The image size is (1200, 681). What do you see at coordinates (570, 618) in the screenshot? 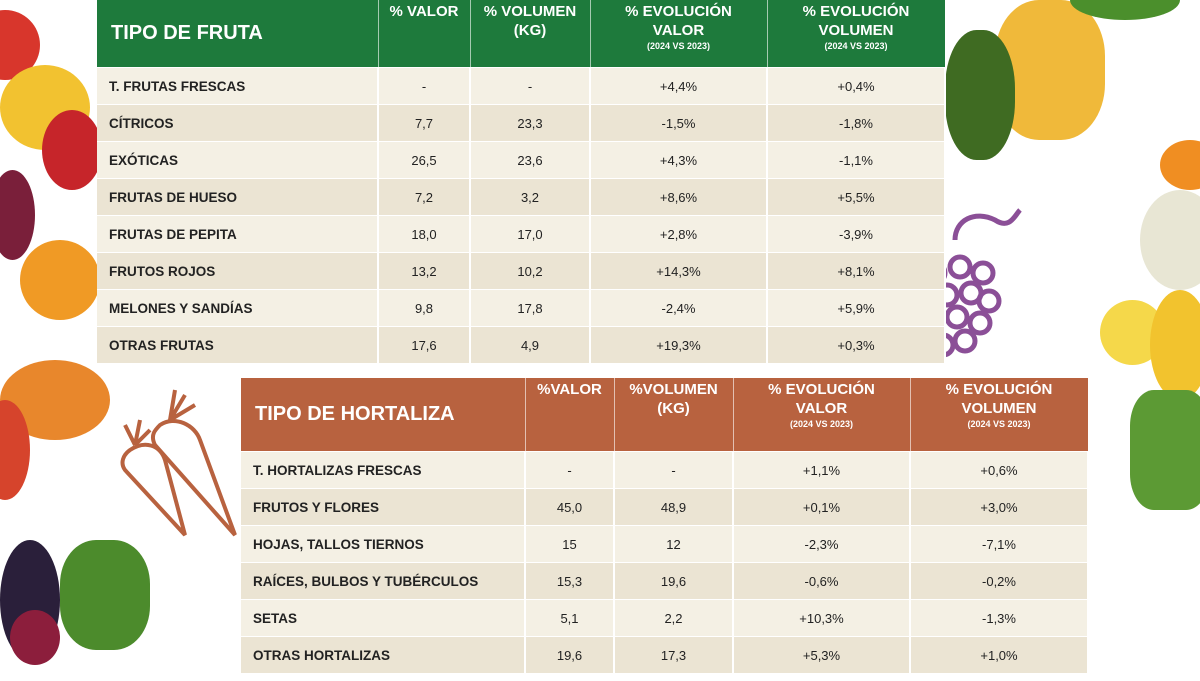
I see `table-cell: 5,1` at bounding box center [570, 618].